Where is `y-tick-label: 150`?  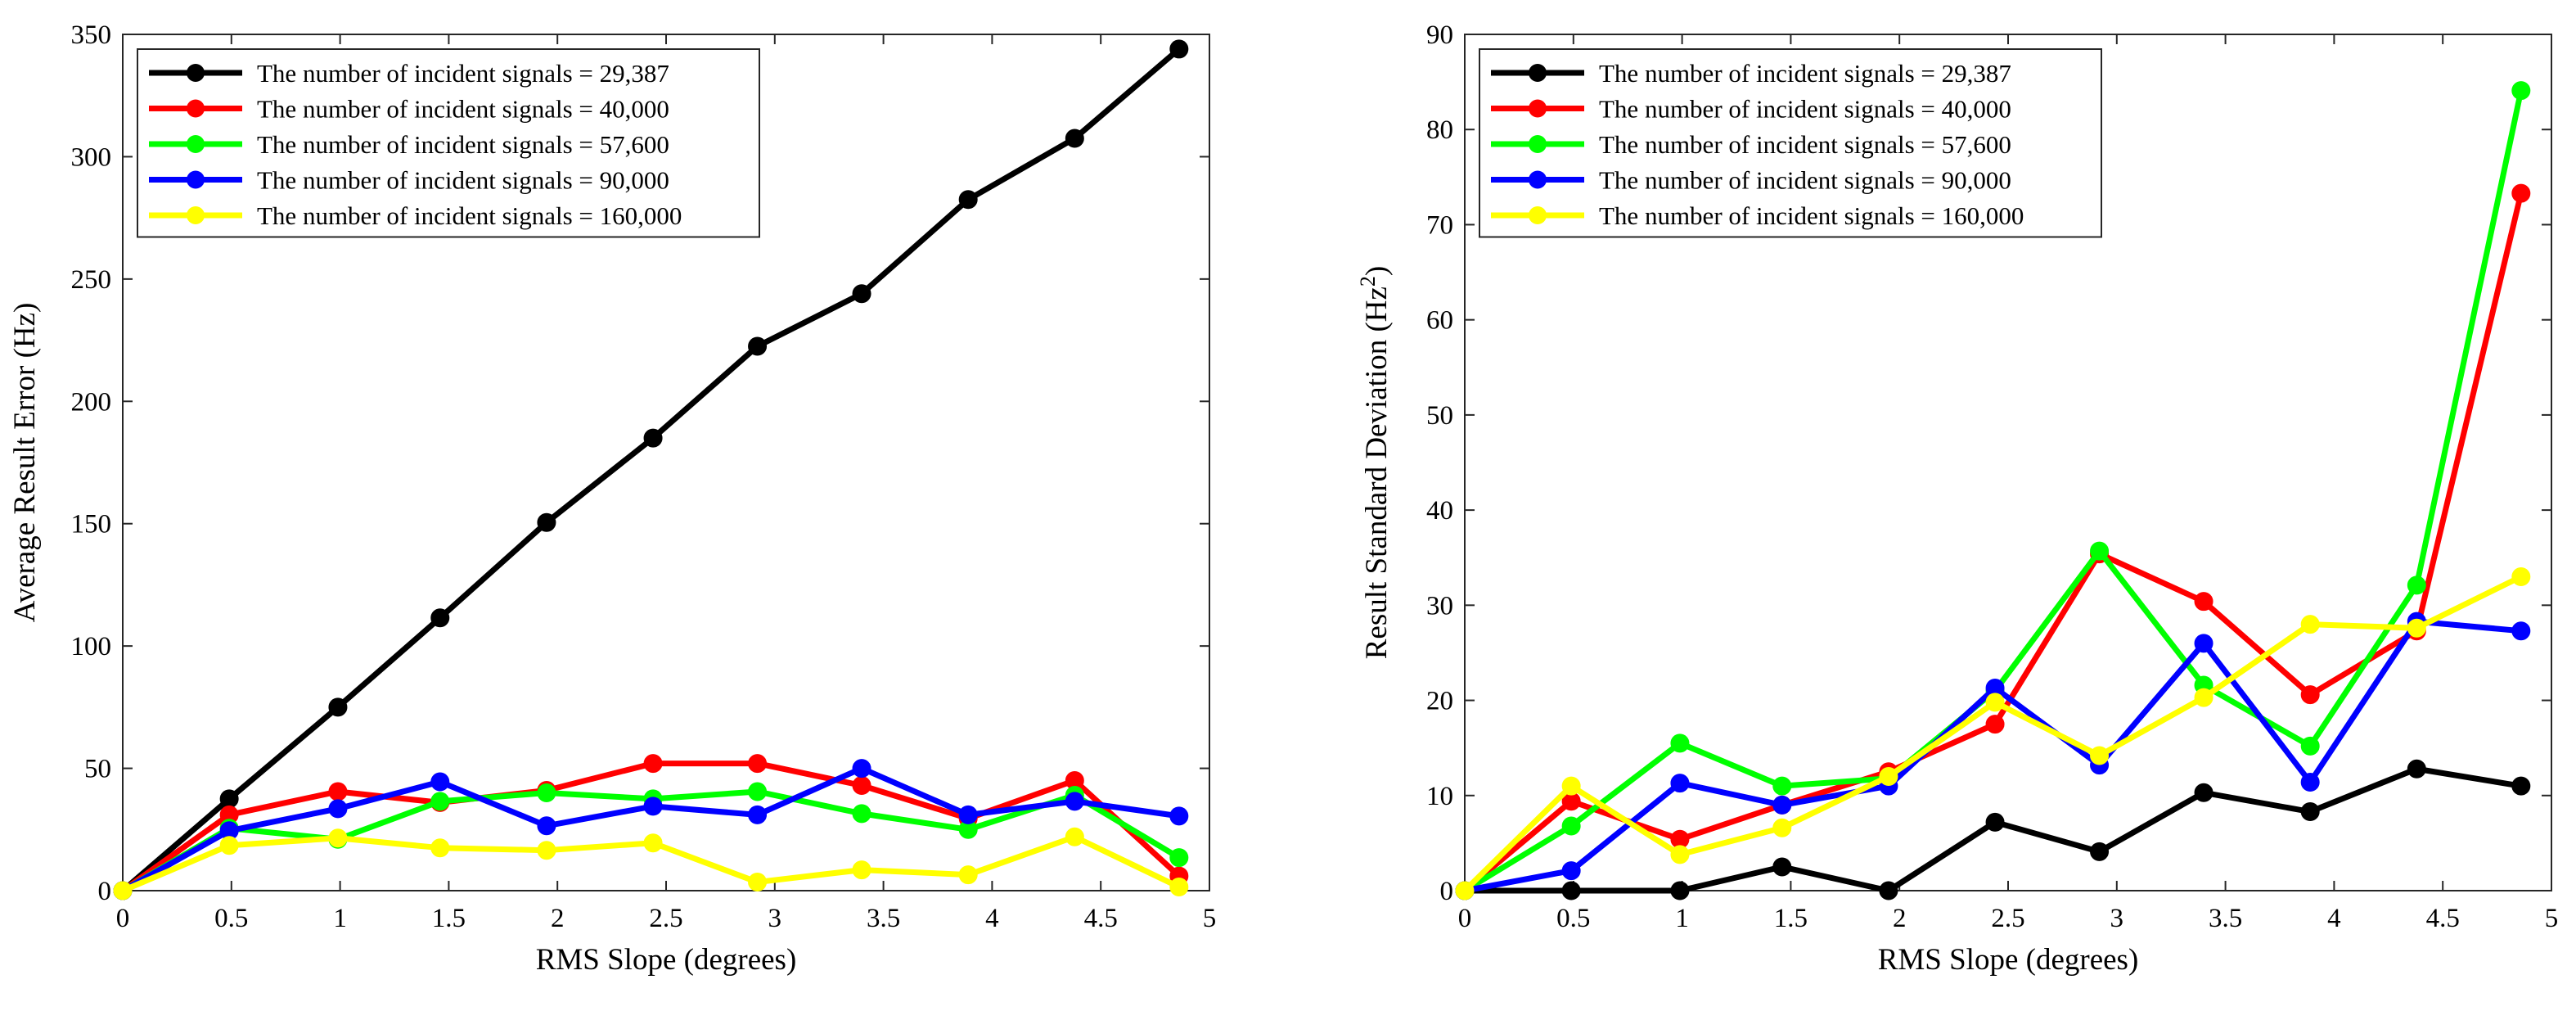
y-tick-label: 150 is located at coordinates (91, 525).